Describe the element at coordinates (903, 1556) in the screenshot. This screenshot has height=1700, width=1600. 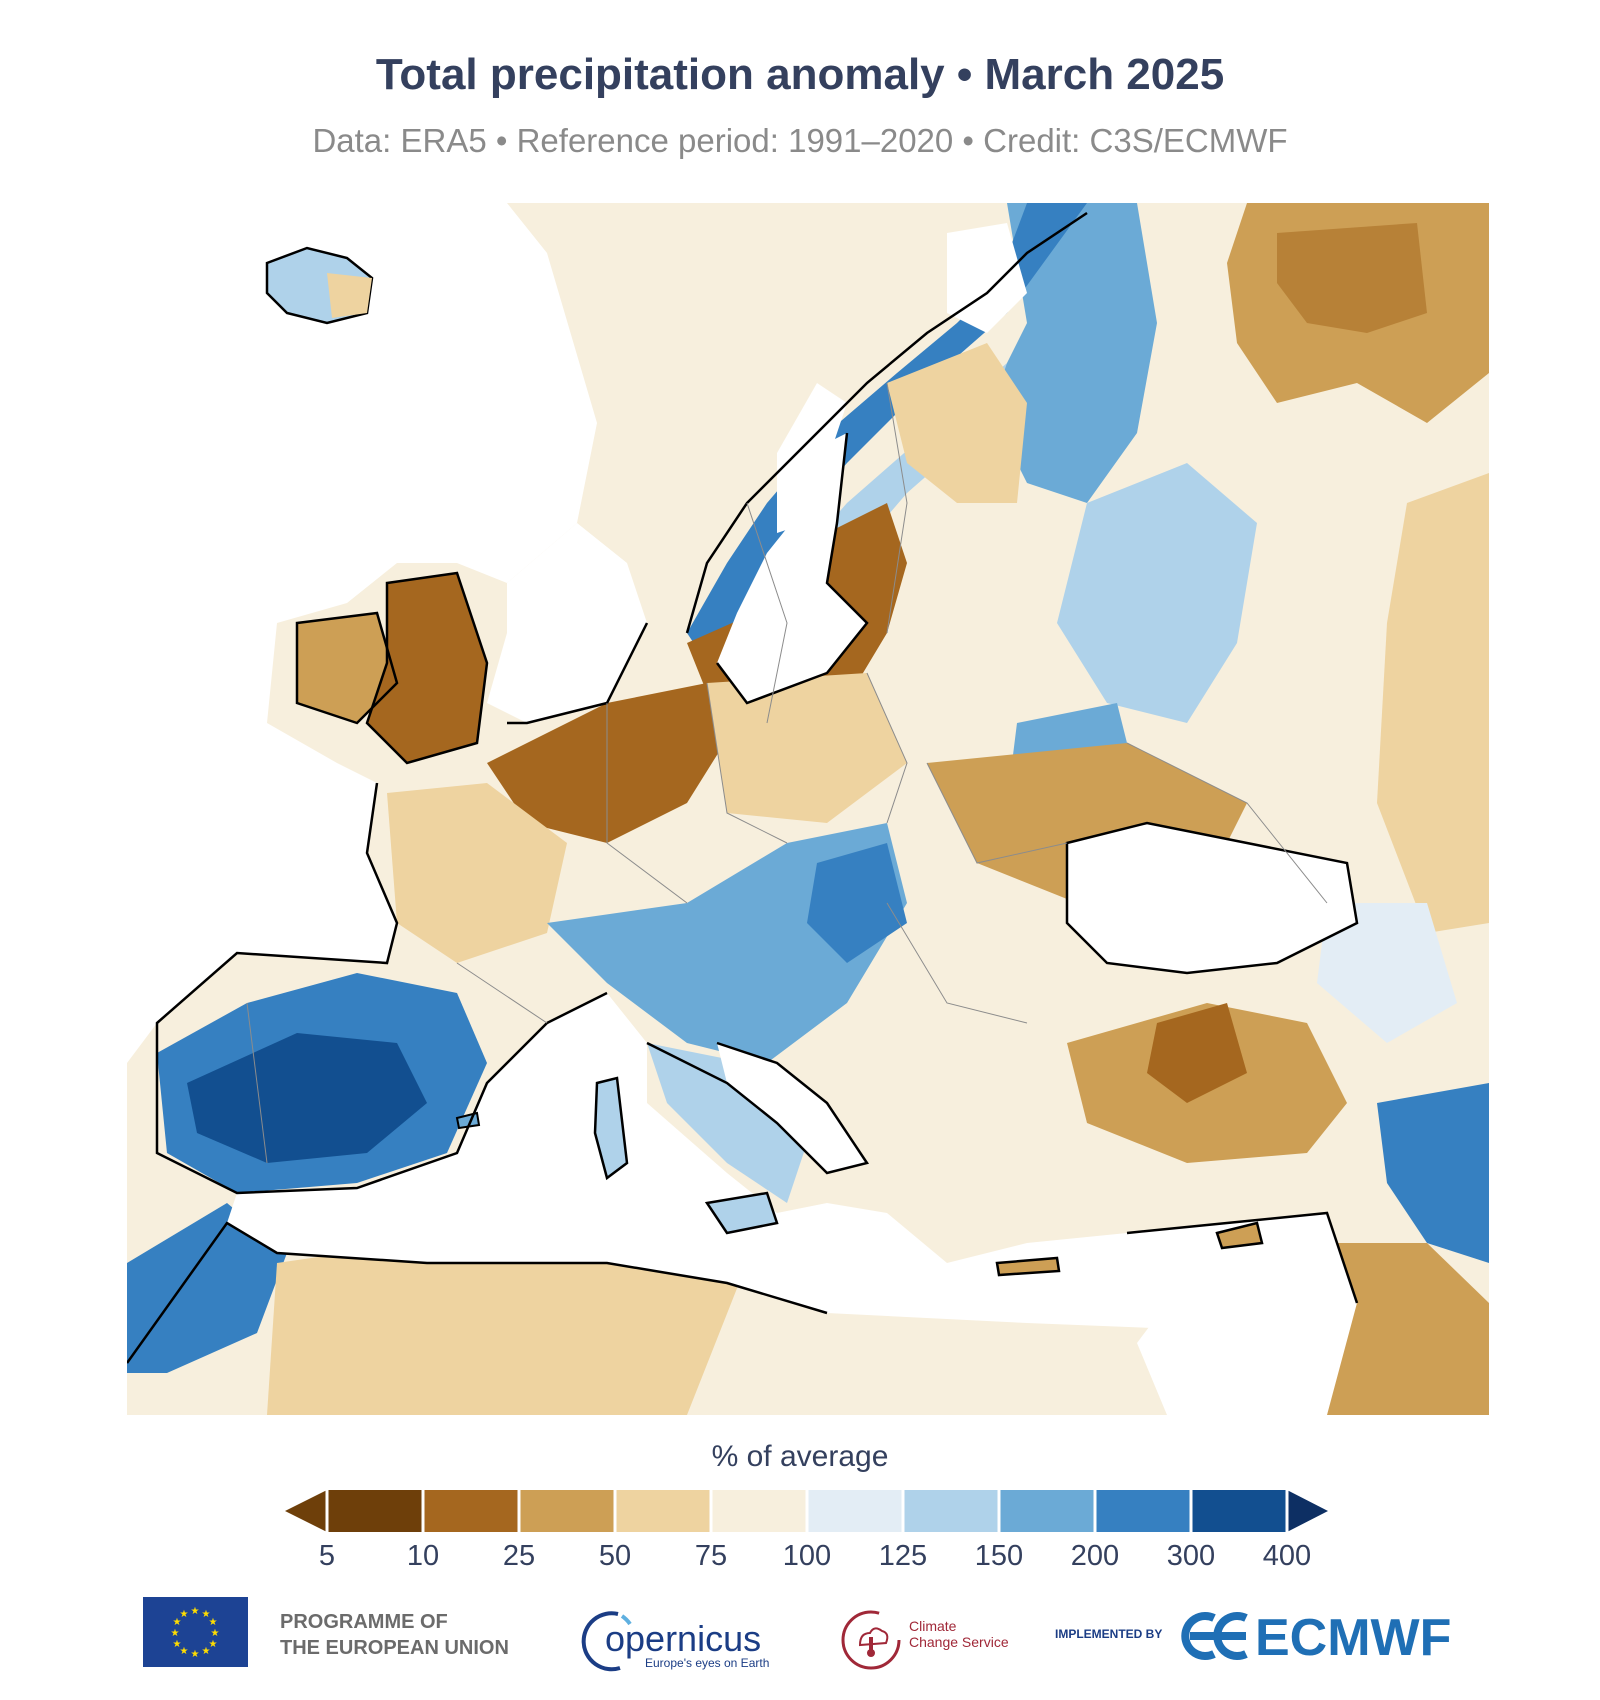
I see `legend-tick-125: 125` at that location.